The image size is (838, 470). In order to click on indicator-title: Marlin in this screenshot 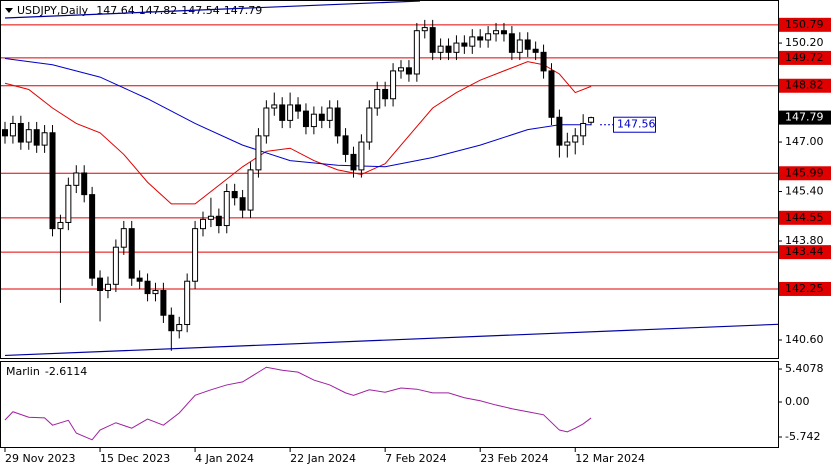, I will do `click(23, 371)`.